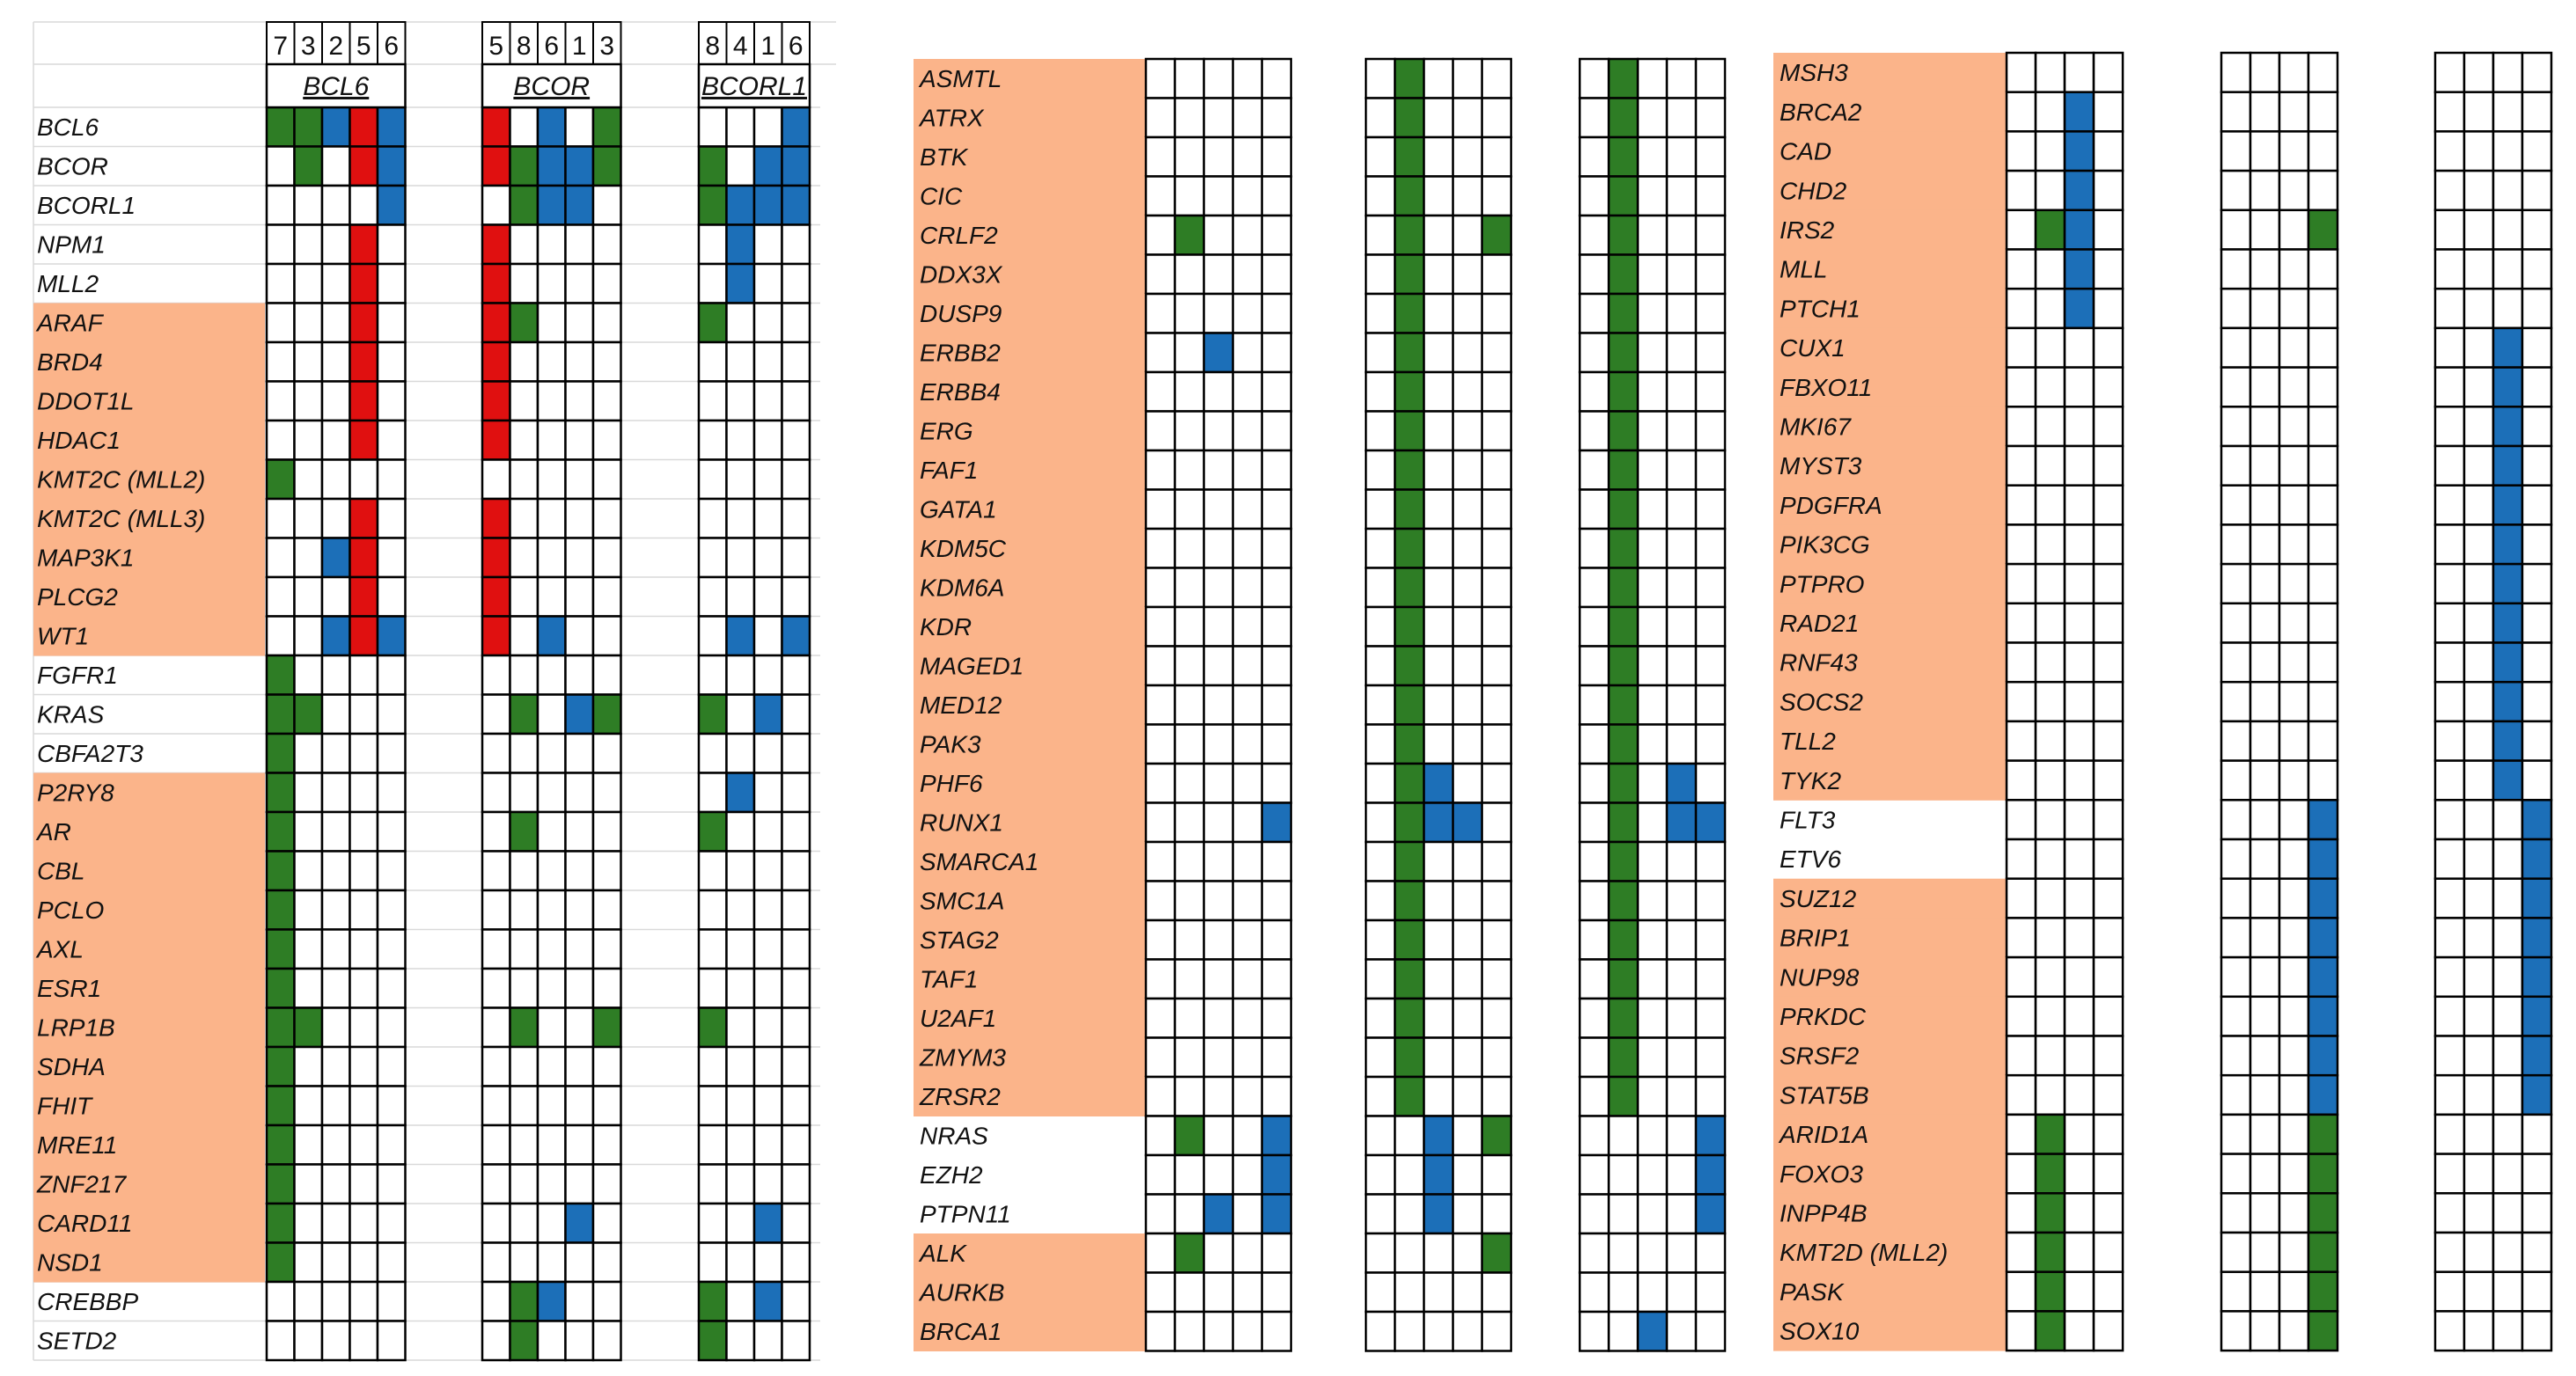  What do you see at coordinates (495, 46) in the screenshot?
I see `column-number: 5` at bounding box center [495, 46].